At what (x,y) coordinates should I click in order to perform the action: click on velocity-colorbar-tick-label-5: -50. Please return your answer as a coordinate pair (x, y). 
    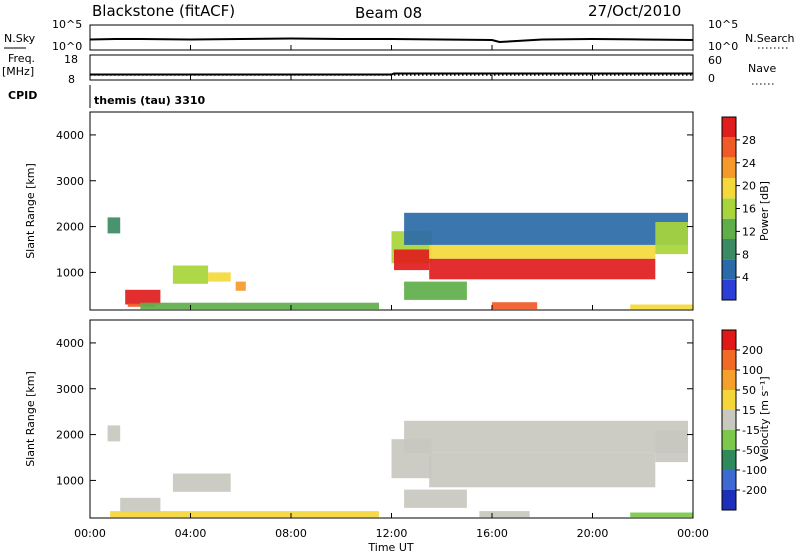
    Looking at the image, I should click on (751, 450).